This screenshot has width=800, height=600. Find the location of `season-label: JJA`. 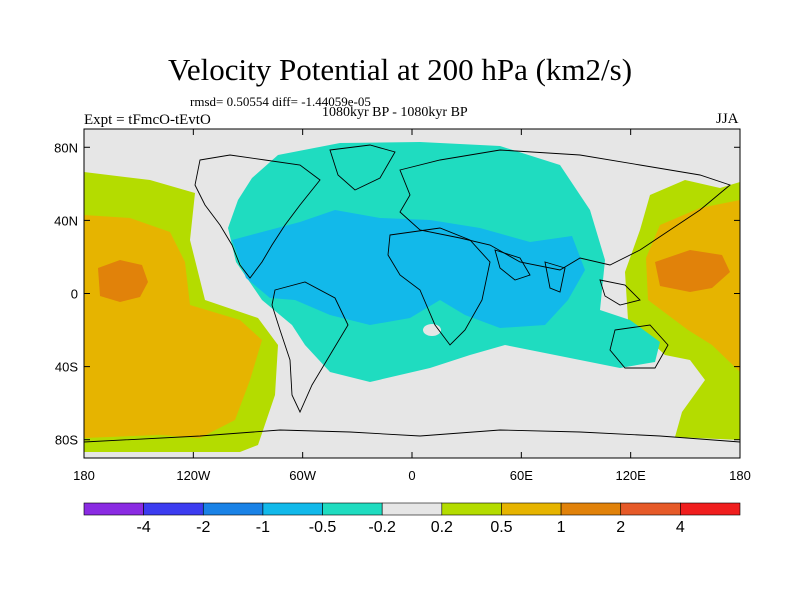

season-label: JJA is located at coordinates (727, 119).